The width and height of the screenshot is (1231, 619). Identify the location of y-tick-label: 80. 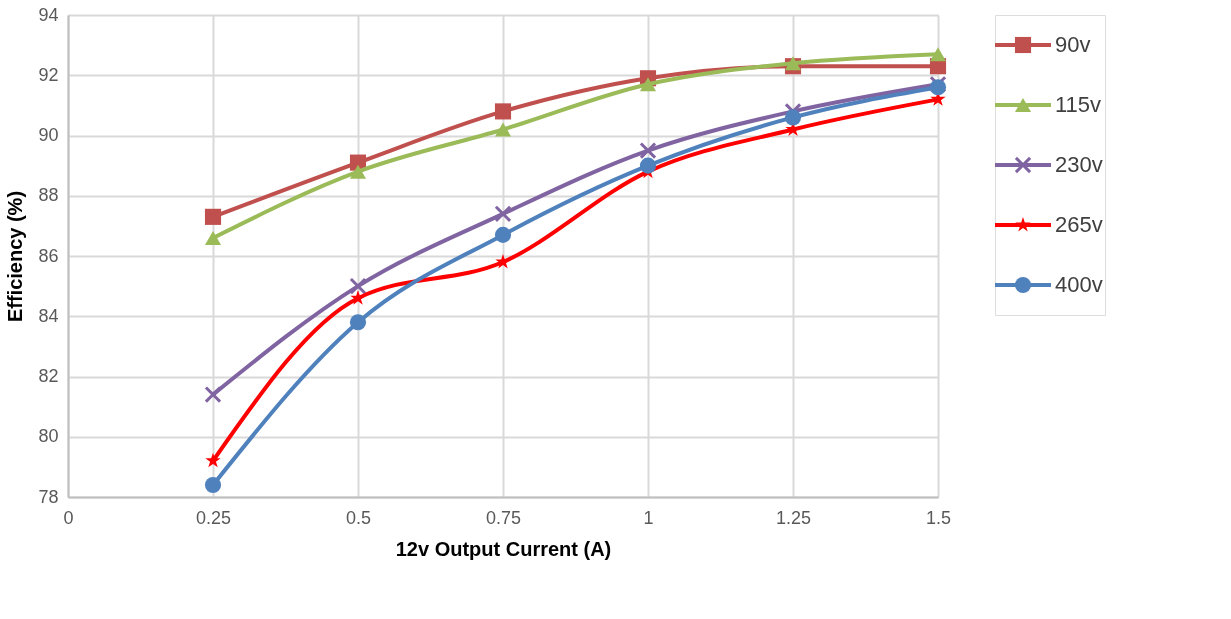
(48, 436).